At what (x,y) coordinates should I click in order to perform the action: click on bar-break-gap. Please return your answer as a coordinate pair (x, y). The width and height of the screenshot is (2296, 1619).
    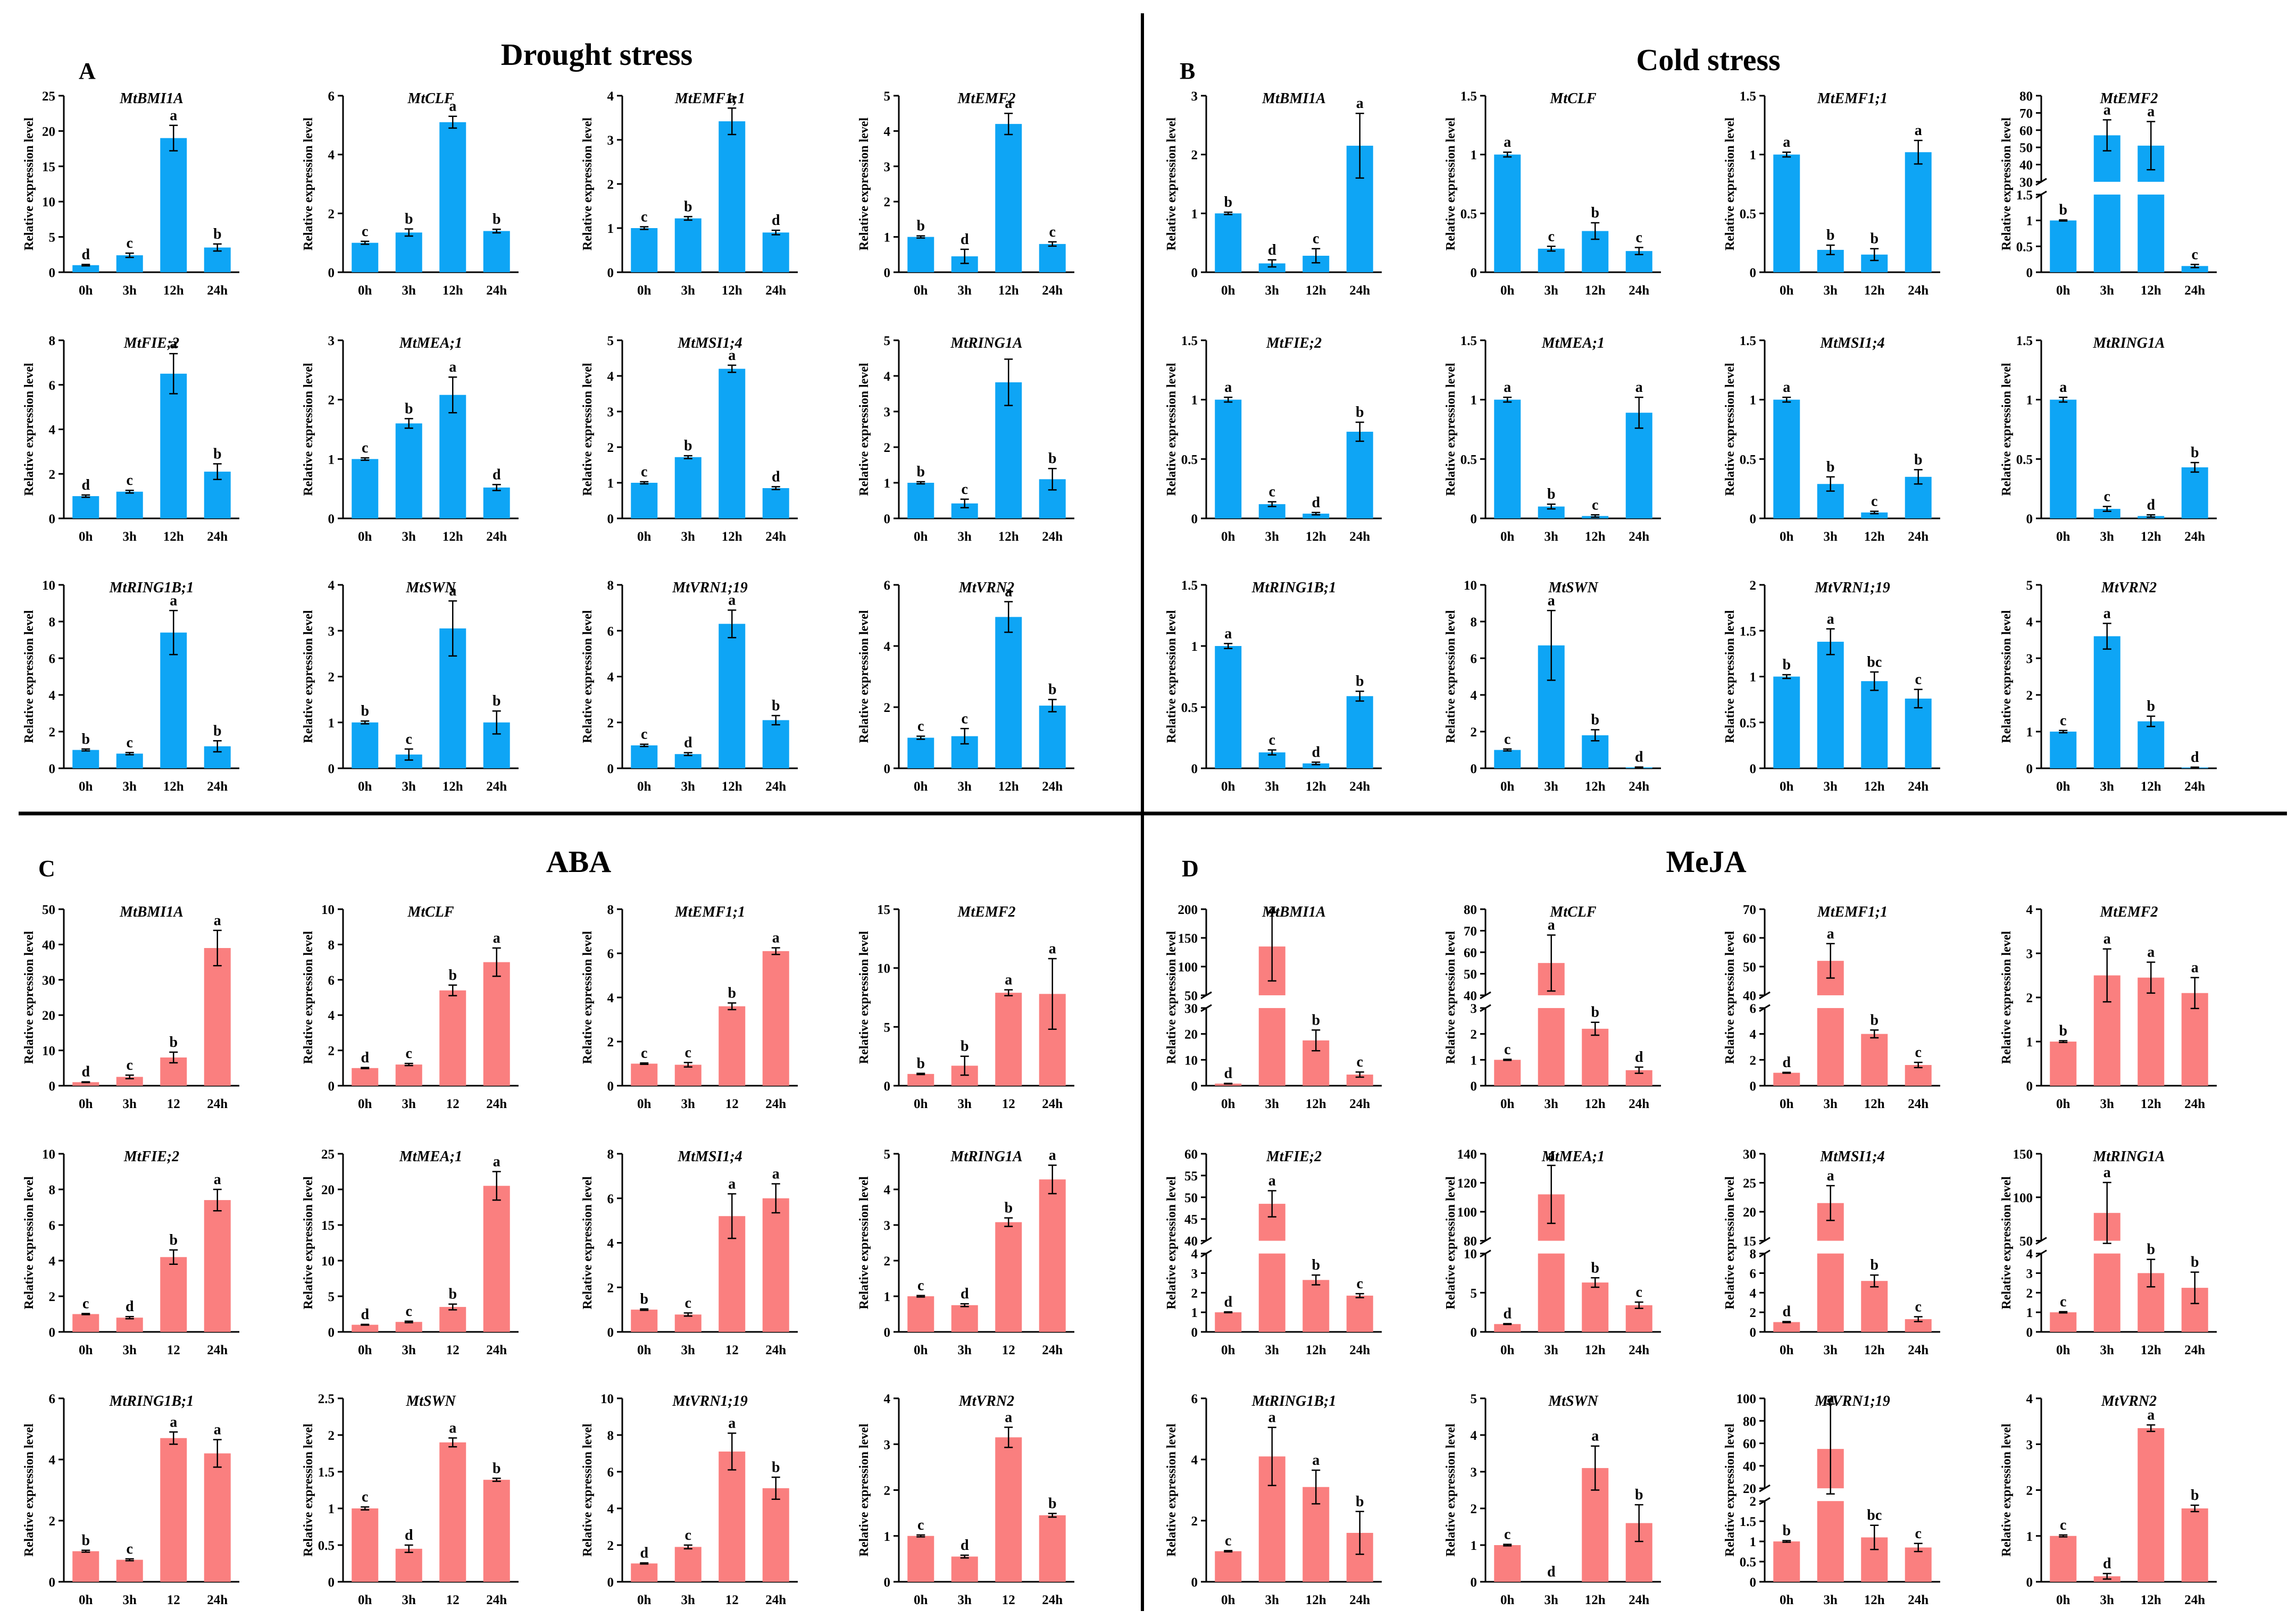
    Looking at the image, I should click on (1831, 1247).